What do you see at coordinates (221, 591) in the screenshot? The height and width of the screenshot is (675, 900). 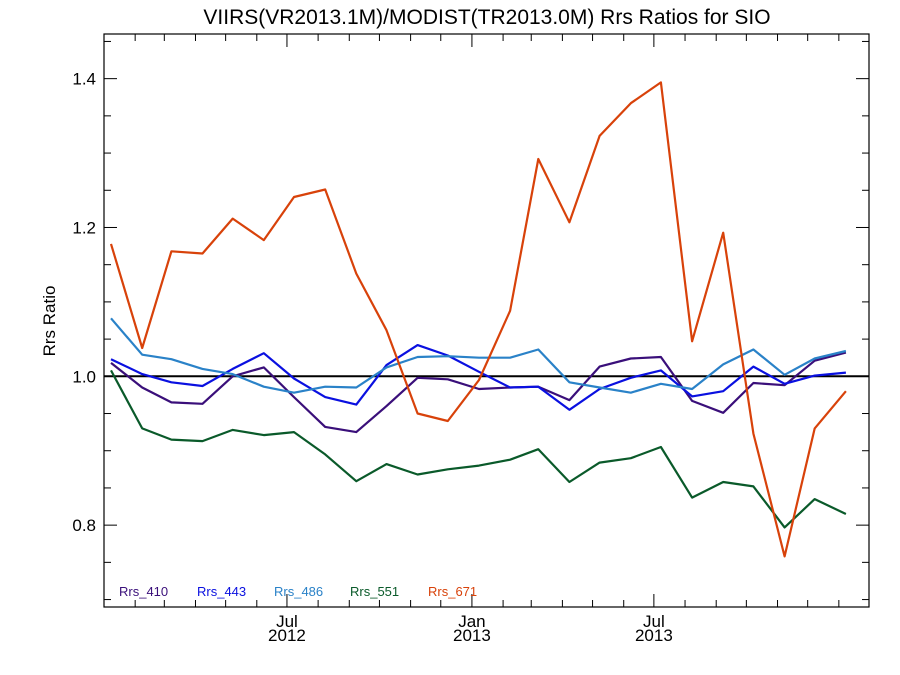 I see `legend-entry-rrs-443: Rrs_443` at bounding box center [221, 591].